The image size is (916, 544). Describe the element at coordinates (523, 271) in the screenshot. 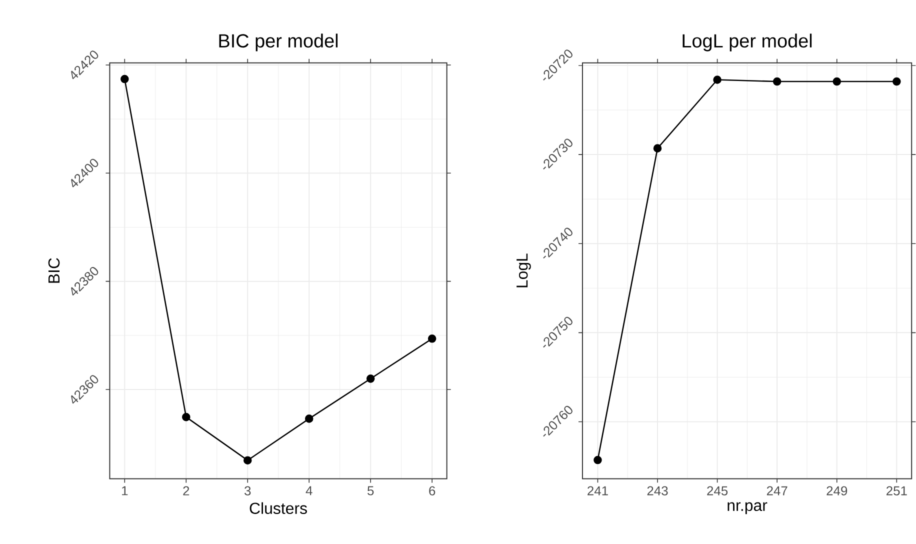

I see `y-axis-title: LogL` at that location.